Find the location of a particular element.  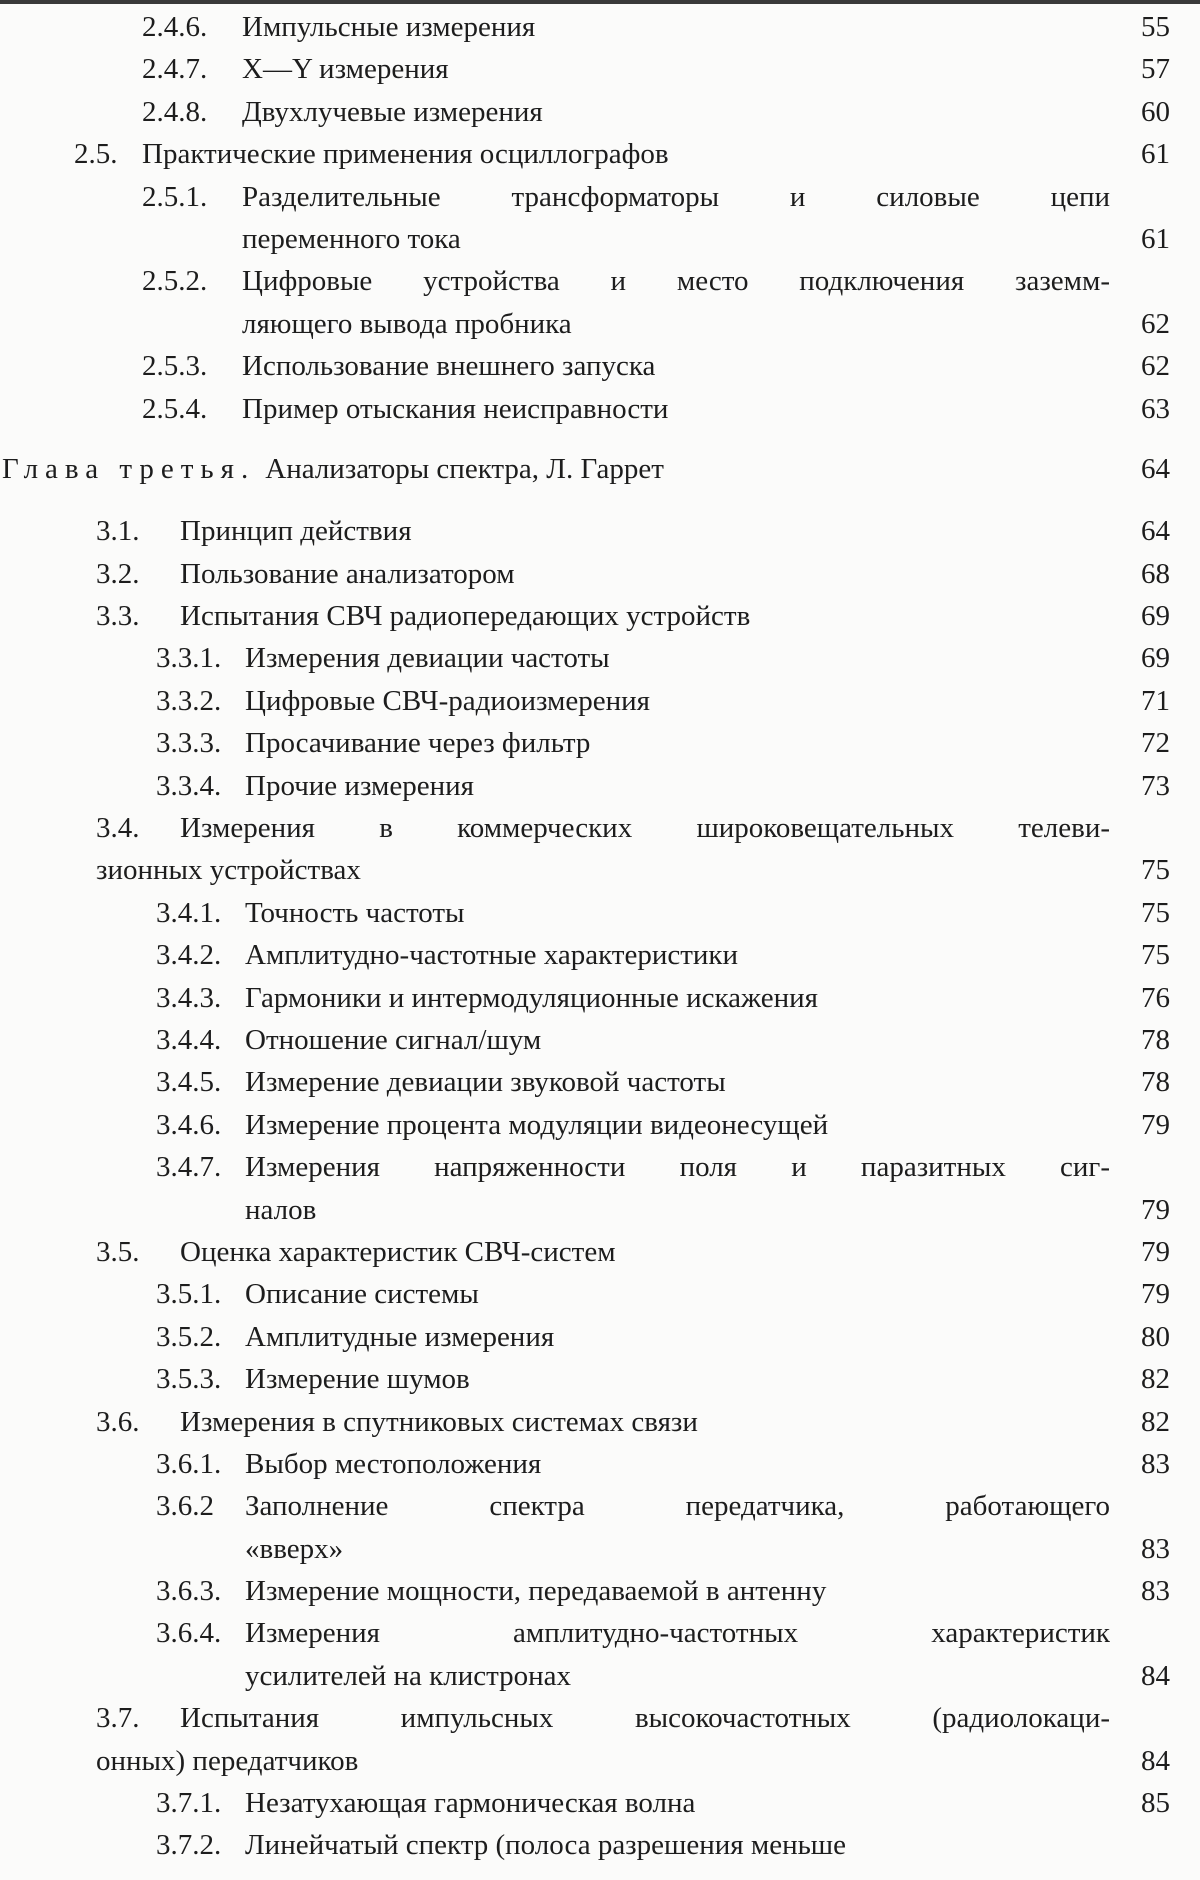

entry-title-text: Выбор местоположения is located at coordinates (393, 1464).